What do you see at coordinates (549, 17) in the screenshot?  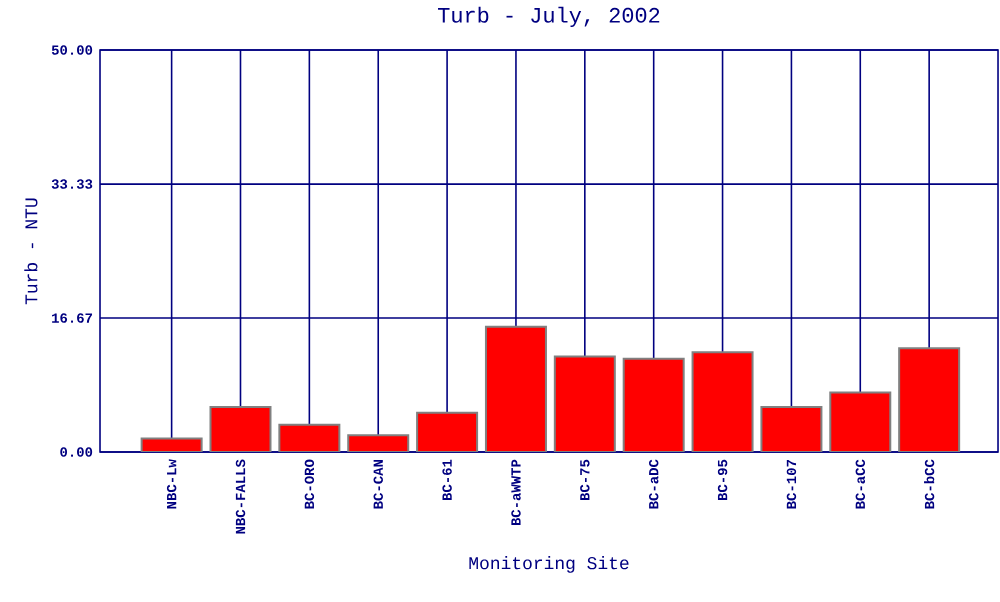 I see `chart-title: Turb - July, 2002` at bounding box center [549, 17].